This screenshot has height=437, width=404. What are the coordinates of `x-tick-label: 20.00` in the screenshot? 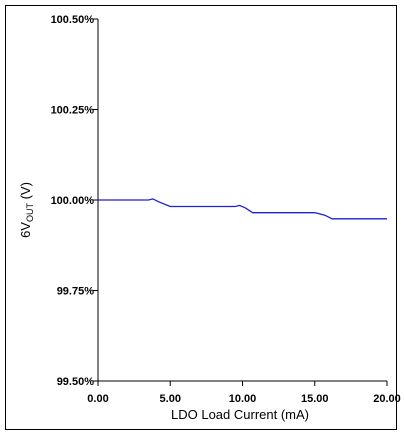 It's located at (387, 399).